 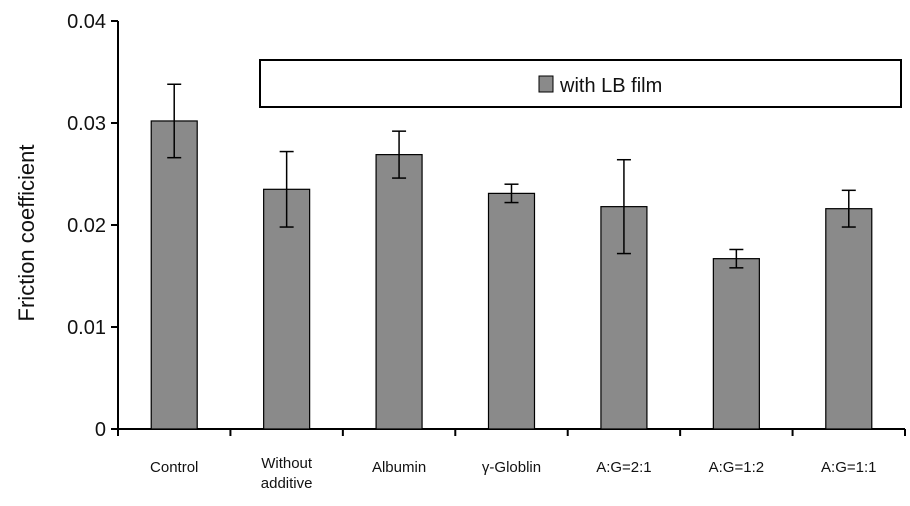 I want to click on x-tick-label-line: A:G=2:1, so click(x=623, y=467).